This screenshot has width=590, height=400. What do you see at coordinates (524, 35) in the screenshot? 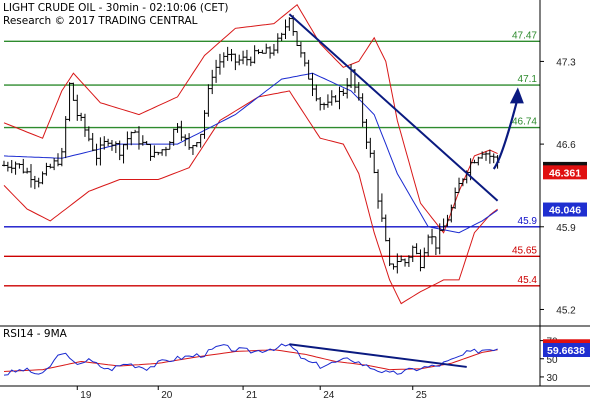
I see `level-label-resistance_3: 47.47` at bounding box center [524, 35].